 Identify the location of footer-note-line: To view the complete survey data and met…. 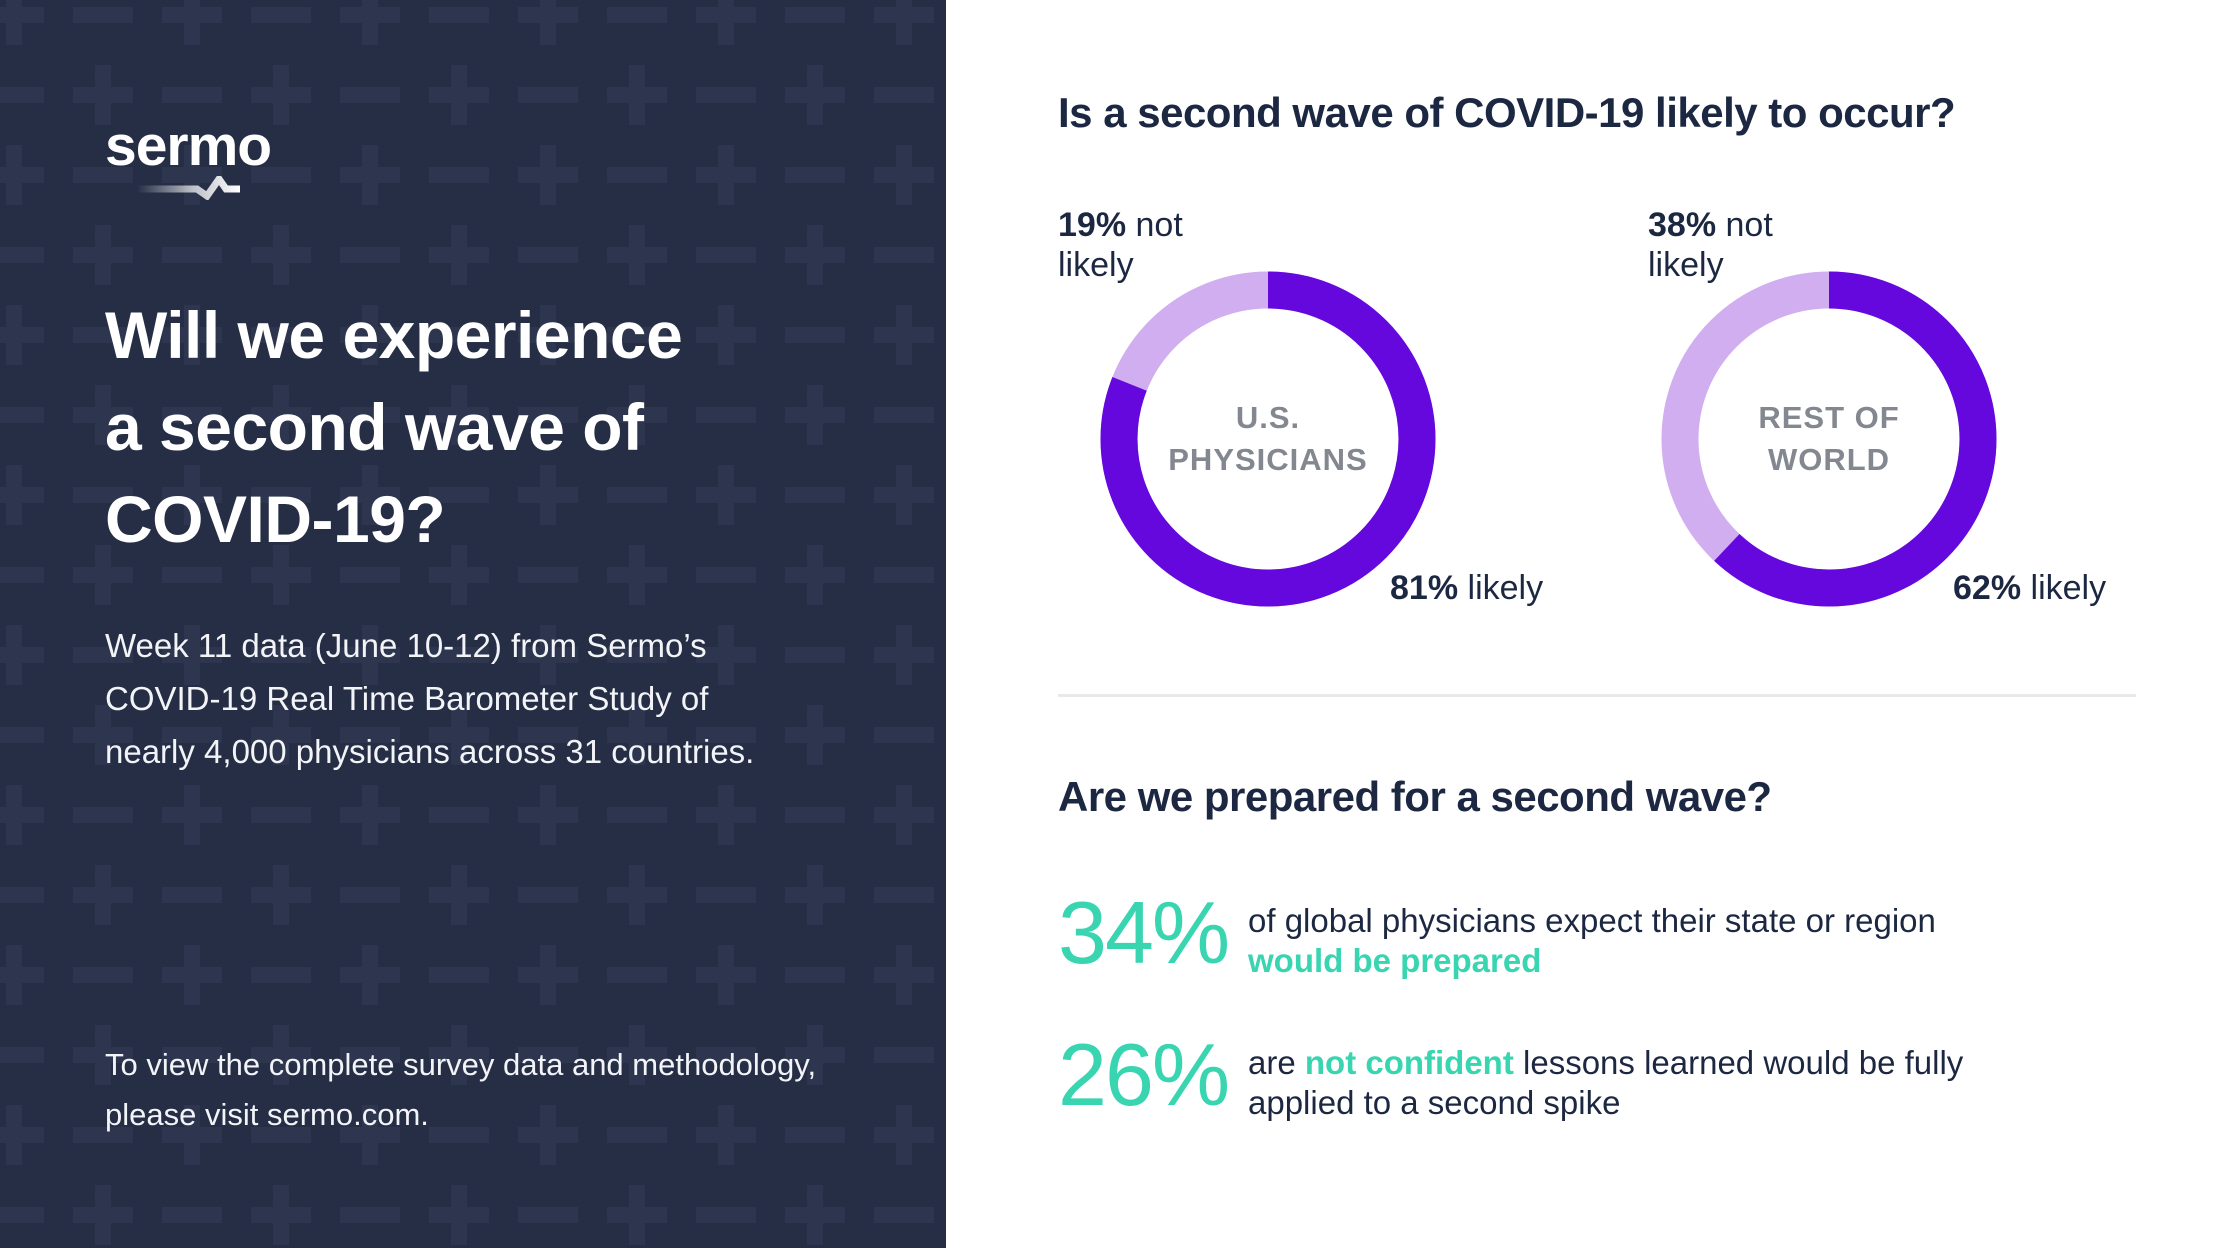
(461, 1064).